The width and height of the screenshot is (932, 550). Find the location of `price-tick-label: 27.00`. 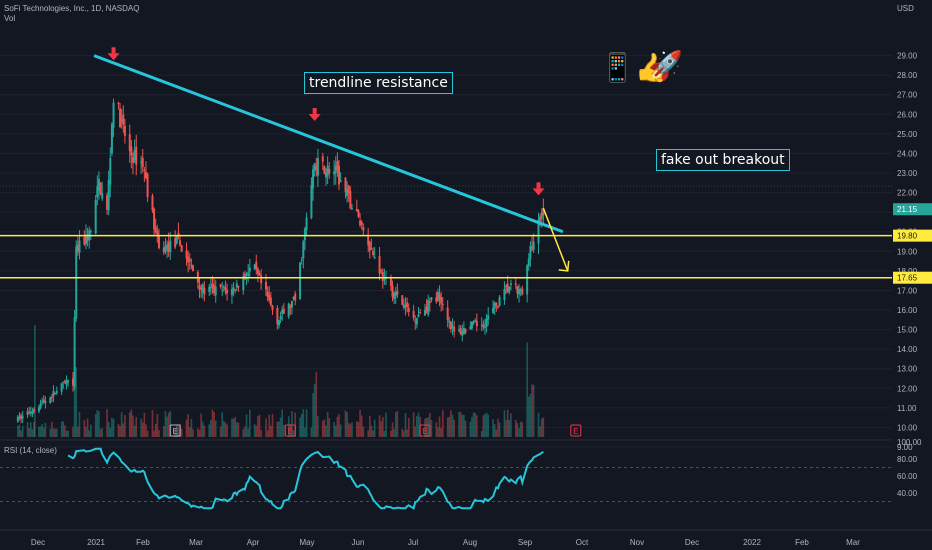

price-tick-label: 27.00 is located at coordinates (907, 95).